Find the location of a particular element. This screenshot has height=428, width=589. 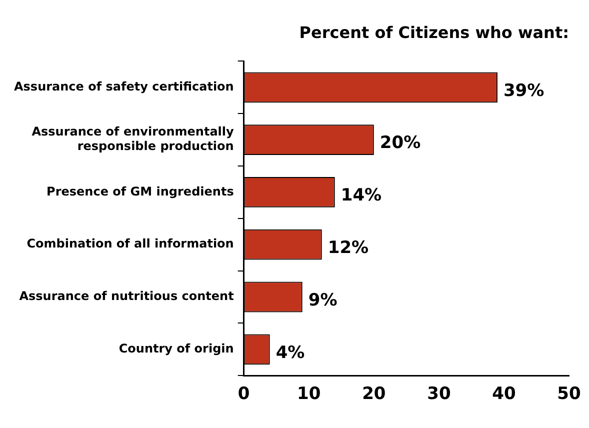

x-tick-label: 50 is located at coordinates (569, 394).